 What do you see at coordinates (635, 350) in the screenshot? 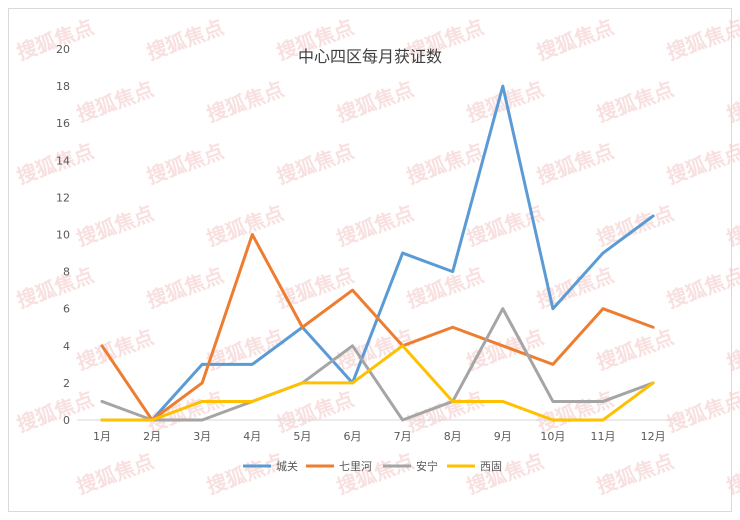
I see `watermark-34: 搜狐焦点` at bounding box center [635, 350].